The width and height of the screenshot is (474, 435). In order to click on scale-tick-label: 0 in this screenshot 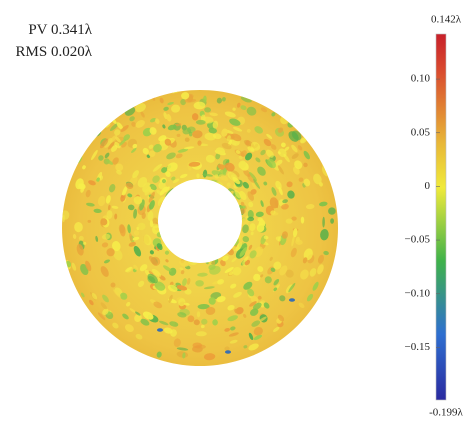, I will do `click(428, 186)`.